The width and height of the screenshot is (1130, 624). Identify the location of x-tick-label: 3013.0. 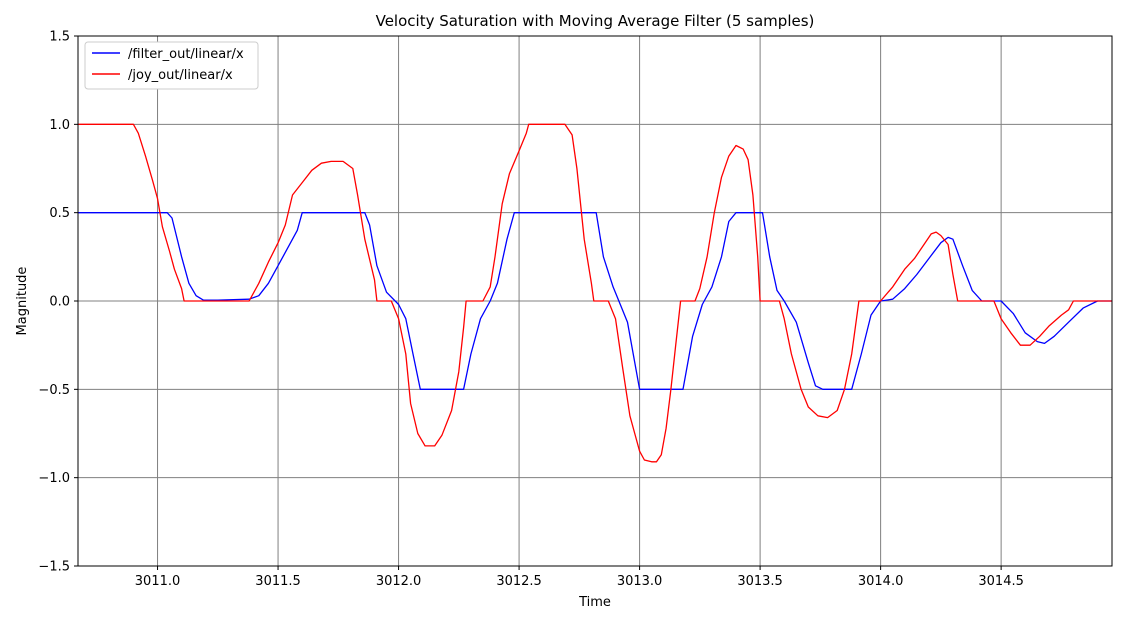
(640, 581).